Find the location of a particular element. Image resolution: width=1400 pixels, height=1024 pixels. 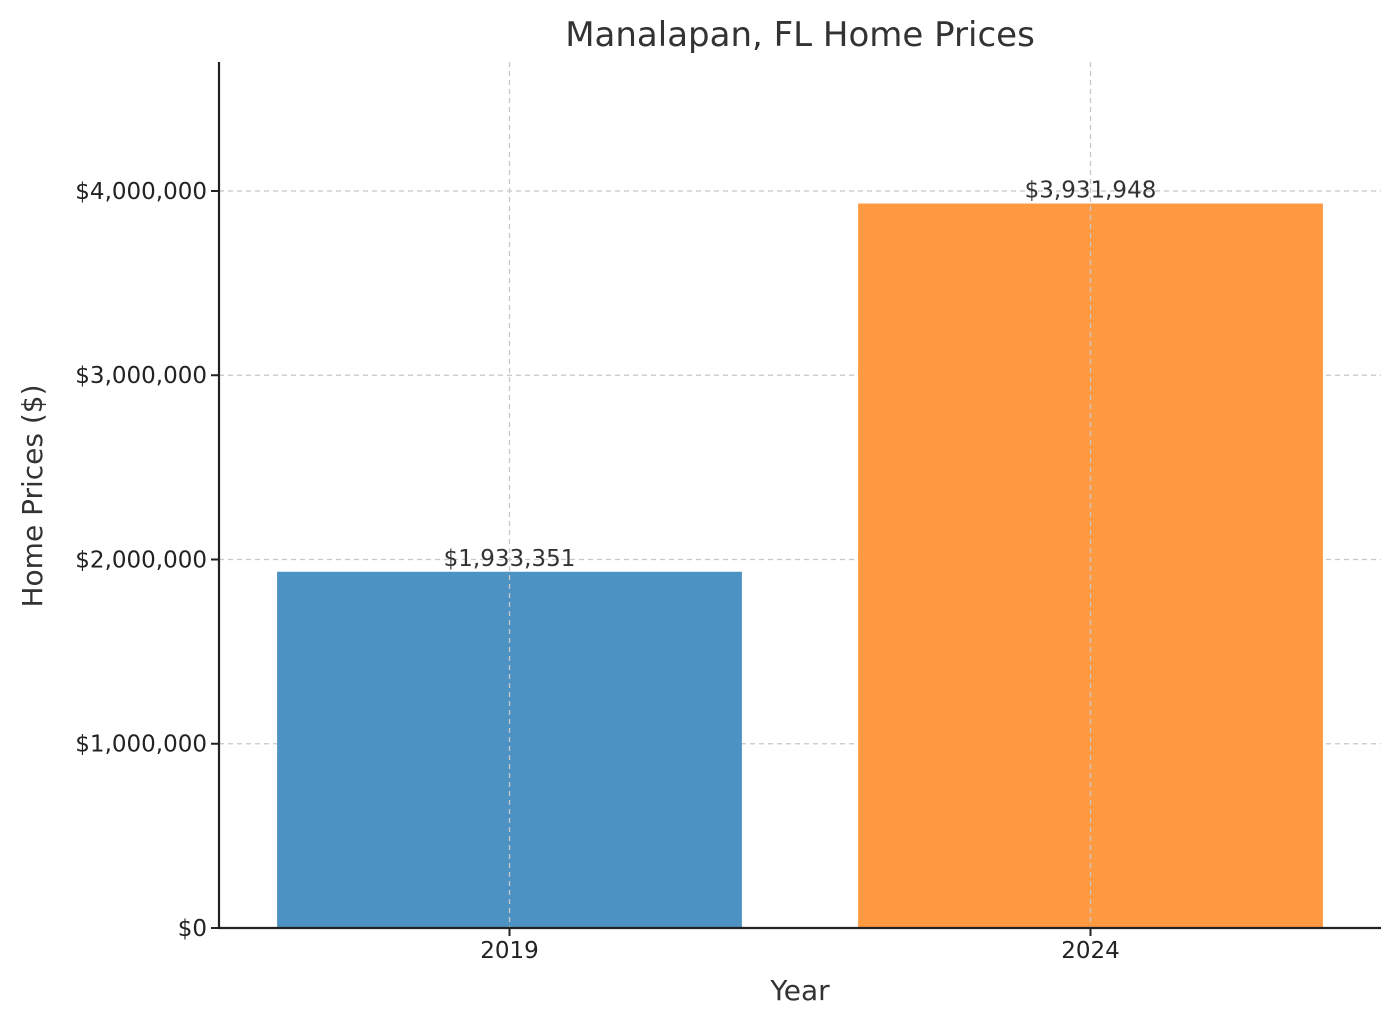

y-tick-label: $1,000,000 is located at coordinates (141, 745).